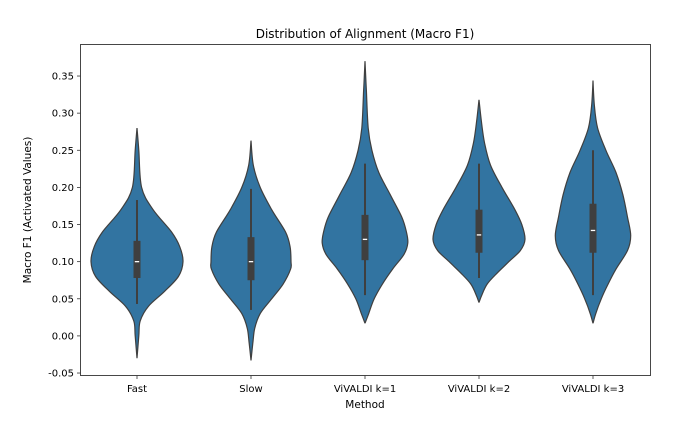 This screenshot has height=428, width=698. I want to click on x-tick-label: ViVALDI k=1, so click(365, 389).